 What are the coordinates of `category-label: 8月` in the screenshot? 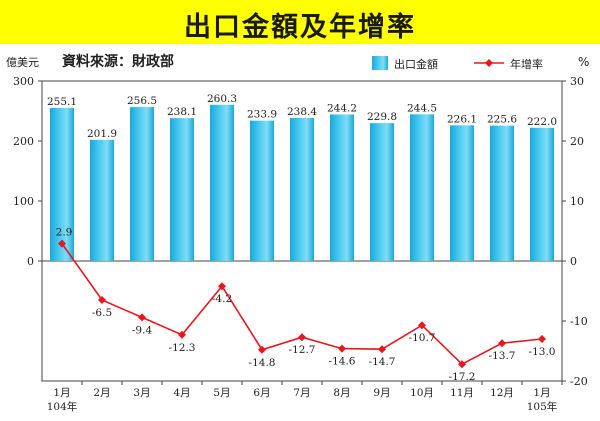 It's located at (341, 393).